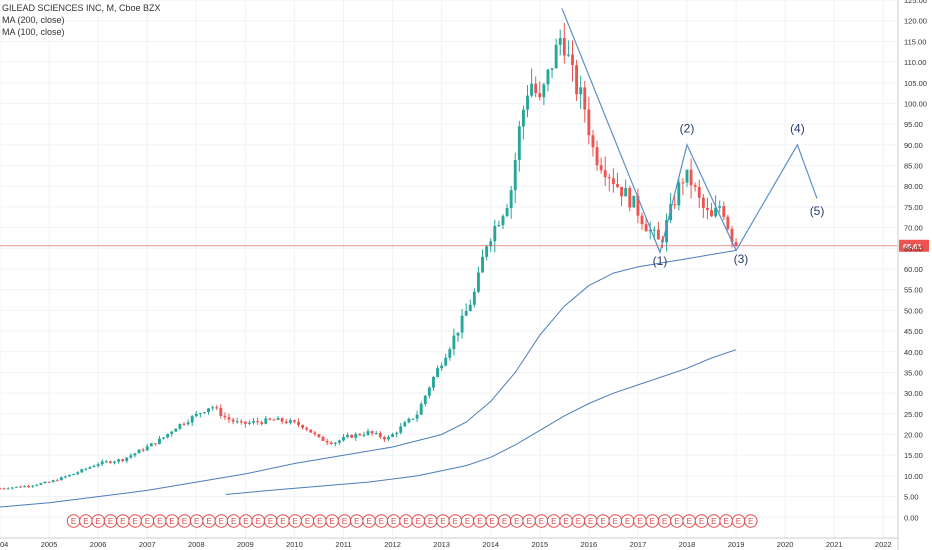 The height and width of the screenshot is (550, 932). I want to click on ma200-legend: MA (200, close), so click(33, 20).